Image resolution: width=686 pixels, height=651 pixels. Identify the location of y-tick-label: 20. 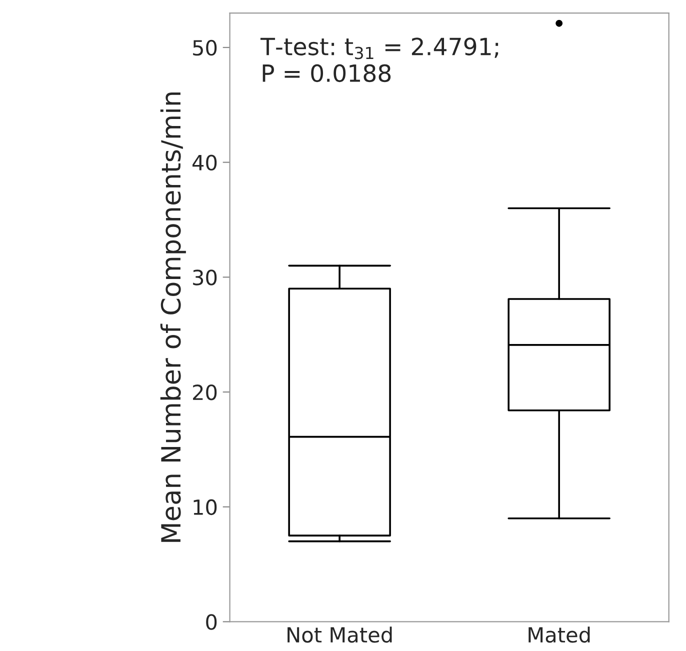
(205, 392).